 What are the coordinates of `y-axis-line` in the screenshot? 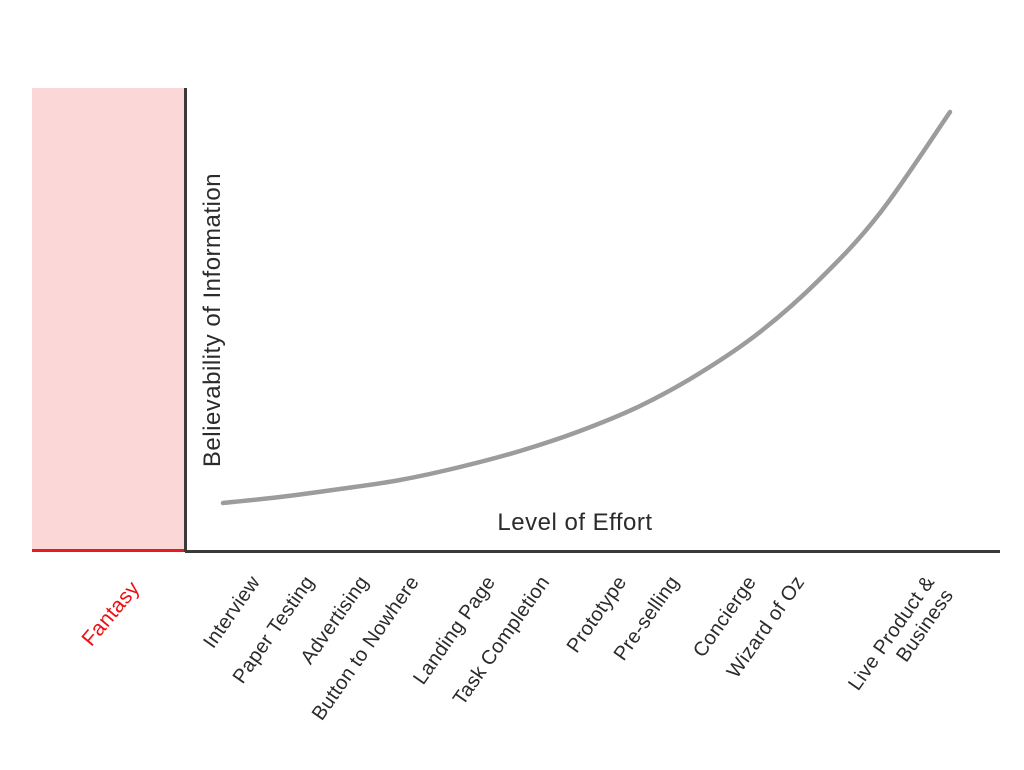 It's located at (185, 320).